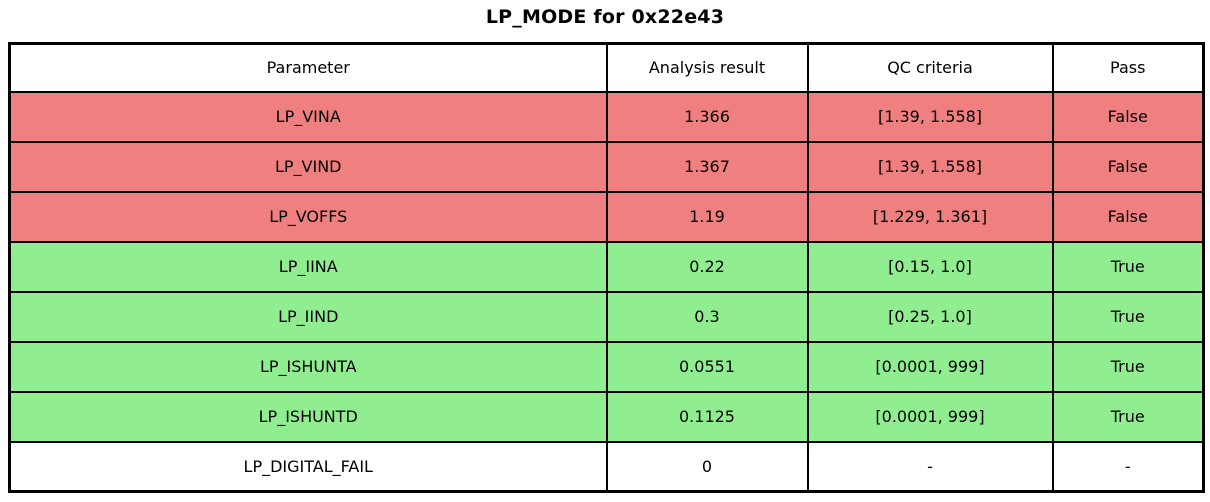  Describe the element at coordinates (707, 67) in the screenshot. I see `col-header-analysis-result: Analysis result` at that location.